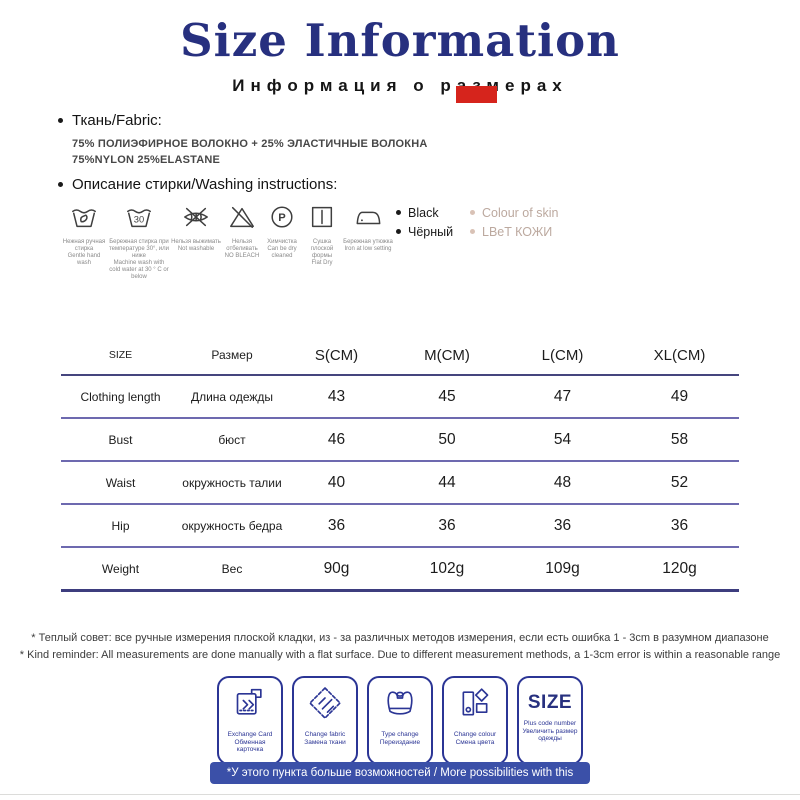 This screenshot has width=800, height=800. I want to click on service-exchange-card: Exchange Card Обменная карточка, so click(250, 720).